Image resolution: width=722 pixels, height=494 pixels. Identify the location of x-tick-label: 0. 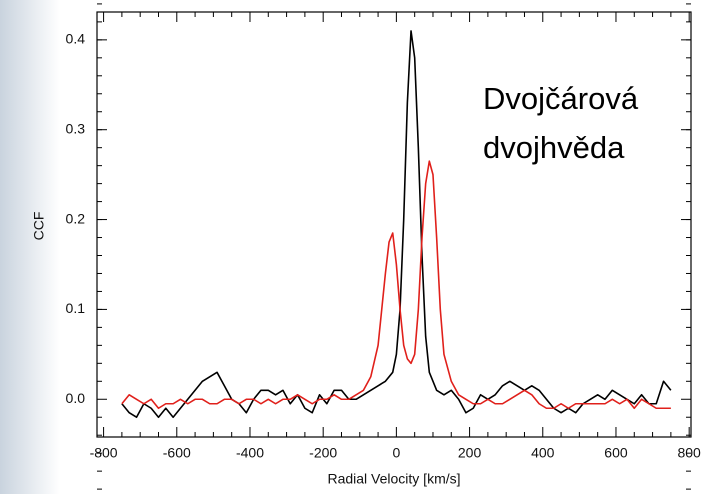
(396, 453).